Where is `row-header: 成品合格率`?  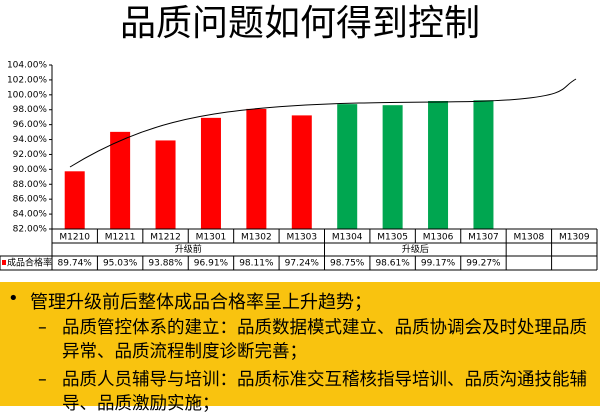 row-header: 成品合格率 is located at coordinates (29, 263).